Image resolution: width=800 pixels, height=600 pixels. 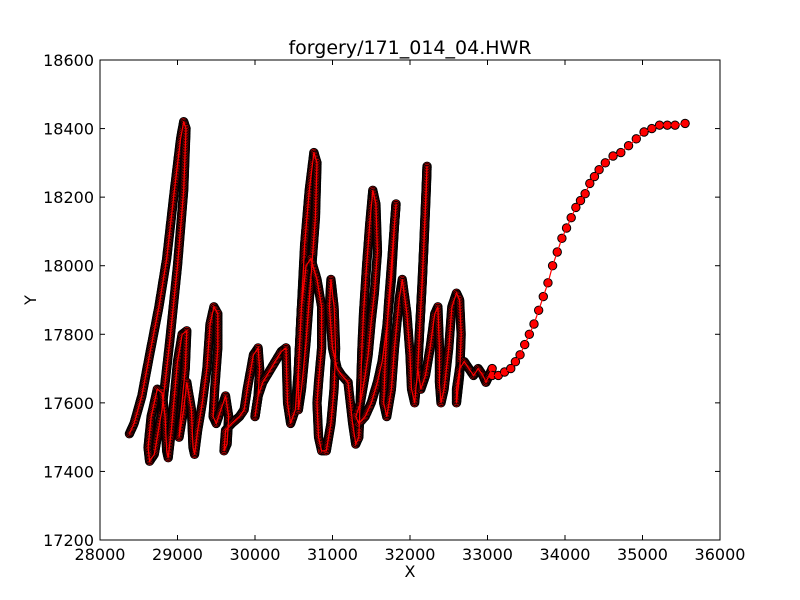 What do you see at coordinates (68, 266) in the screenshot?
I see `y-tick-label: 18000` at bounding box center [68, 266].